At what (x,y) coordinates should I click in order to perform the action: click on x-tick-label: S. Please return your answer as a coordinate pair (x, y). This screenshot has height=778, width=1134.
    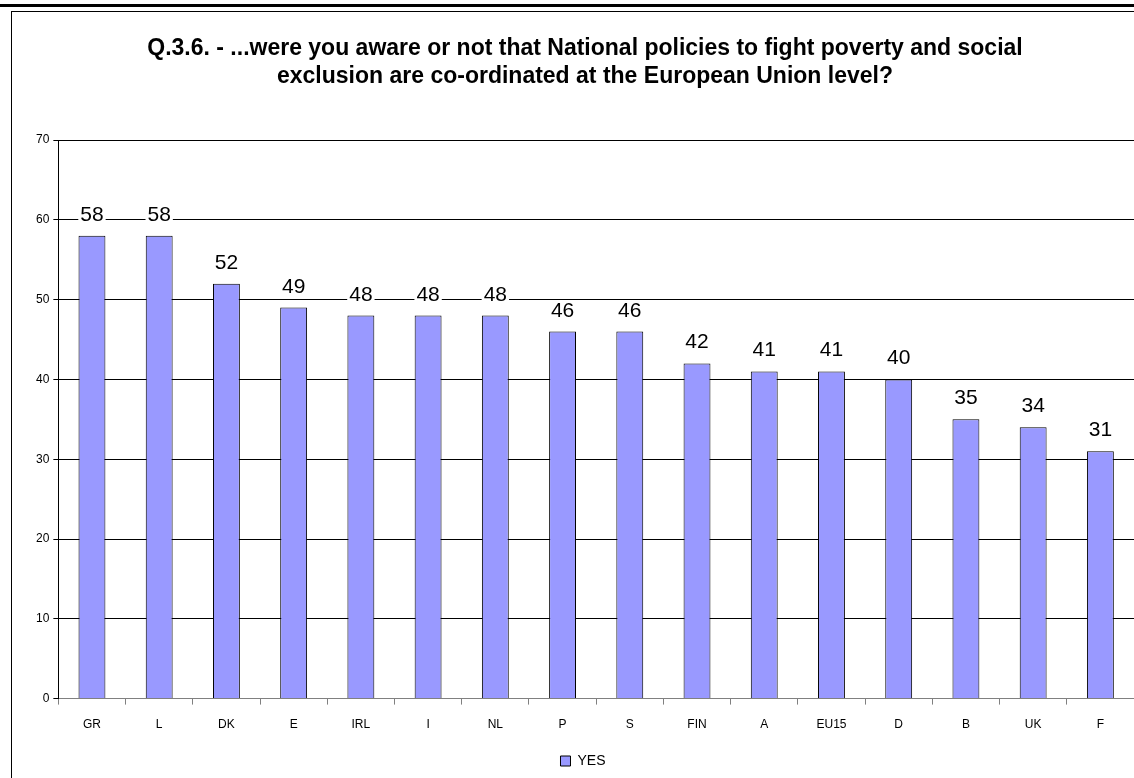
    Looking at the image, I should click on (629, 724).